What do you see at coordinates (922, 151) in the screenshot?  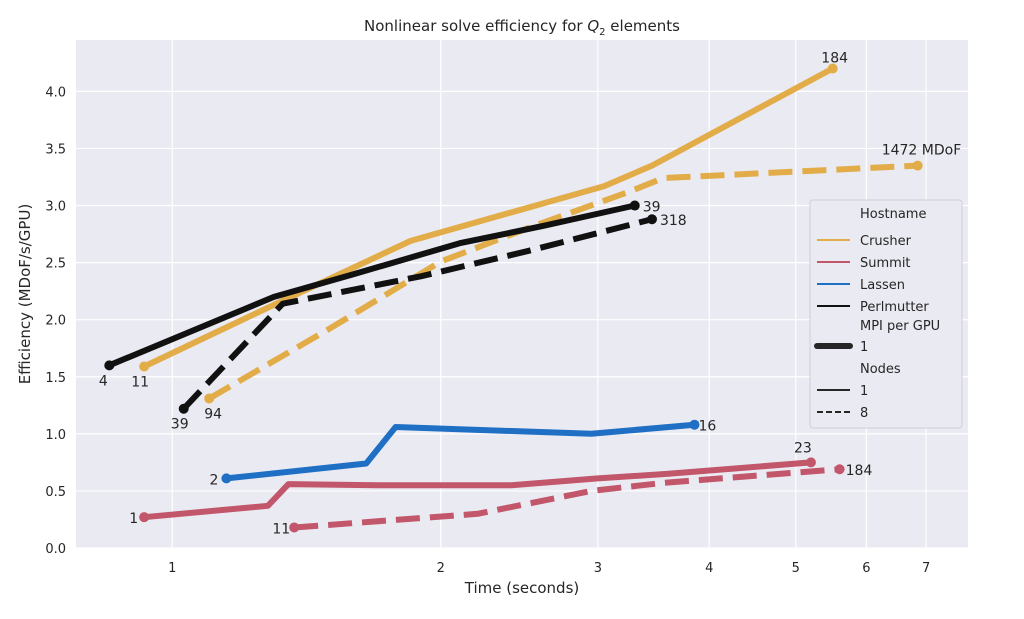 I see `series-end-label: 1472 MDoF` at bounding box center [922, 151].